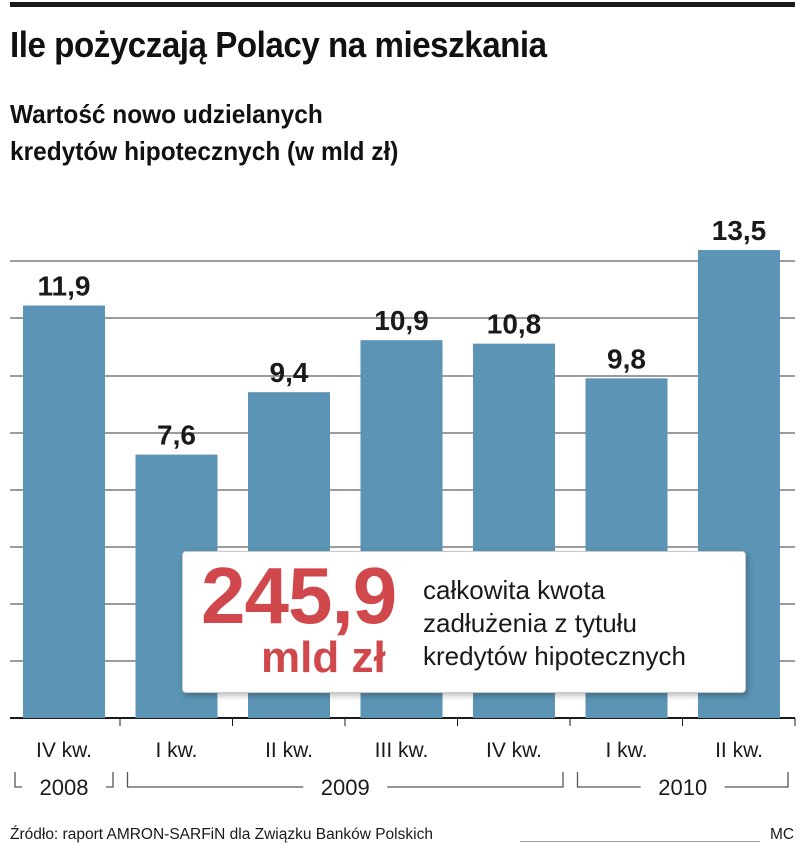  Describe the element at coordinates (782, 834) in the screenshot. I see `author-credit: MC` at that location.